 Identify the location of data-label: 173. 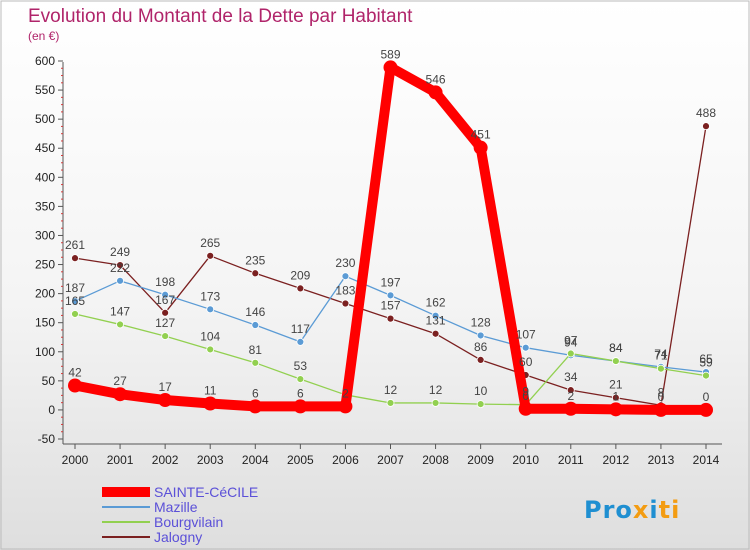
(210, 296).